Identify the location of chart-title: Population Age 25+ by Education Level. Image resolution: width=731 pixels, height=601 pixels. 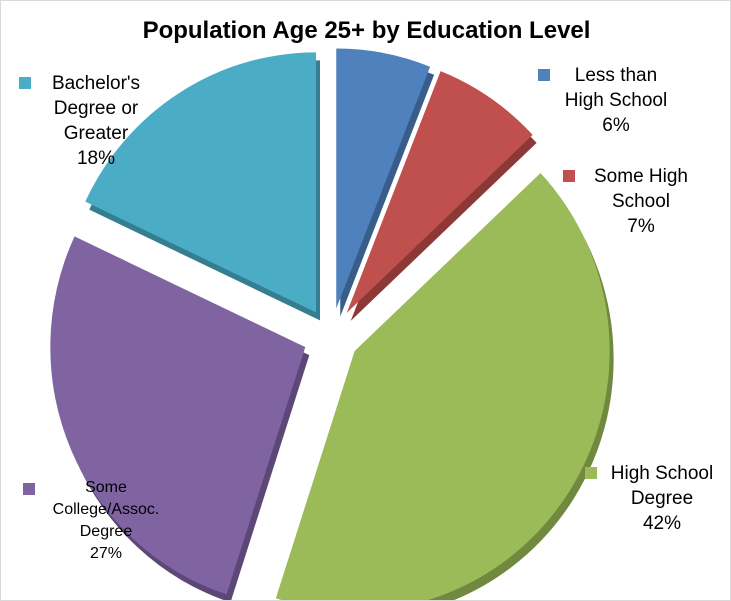
(366, 30).